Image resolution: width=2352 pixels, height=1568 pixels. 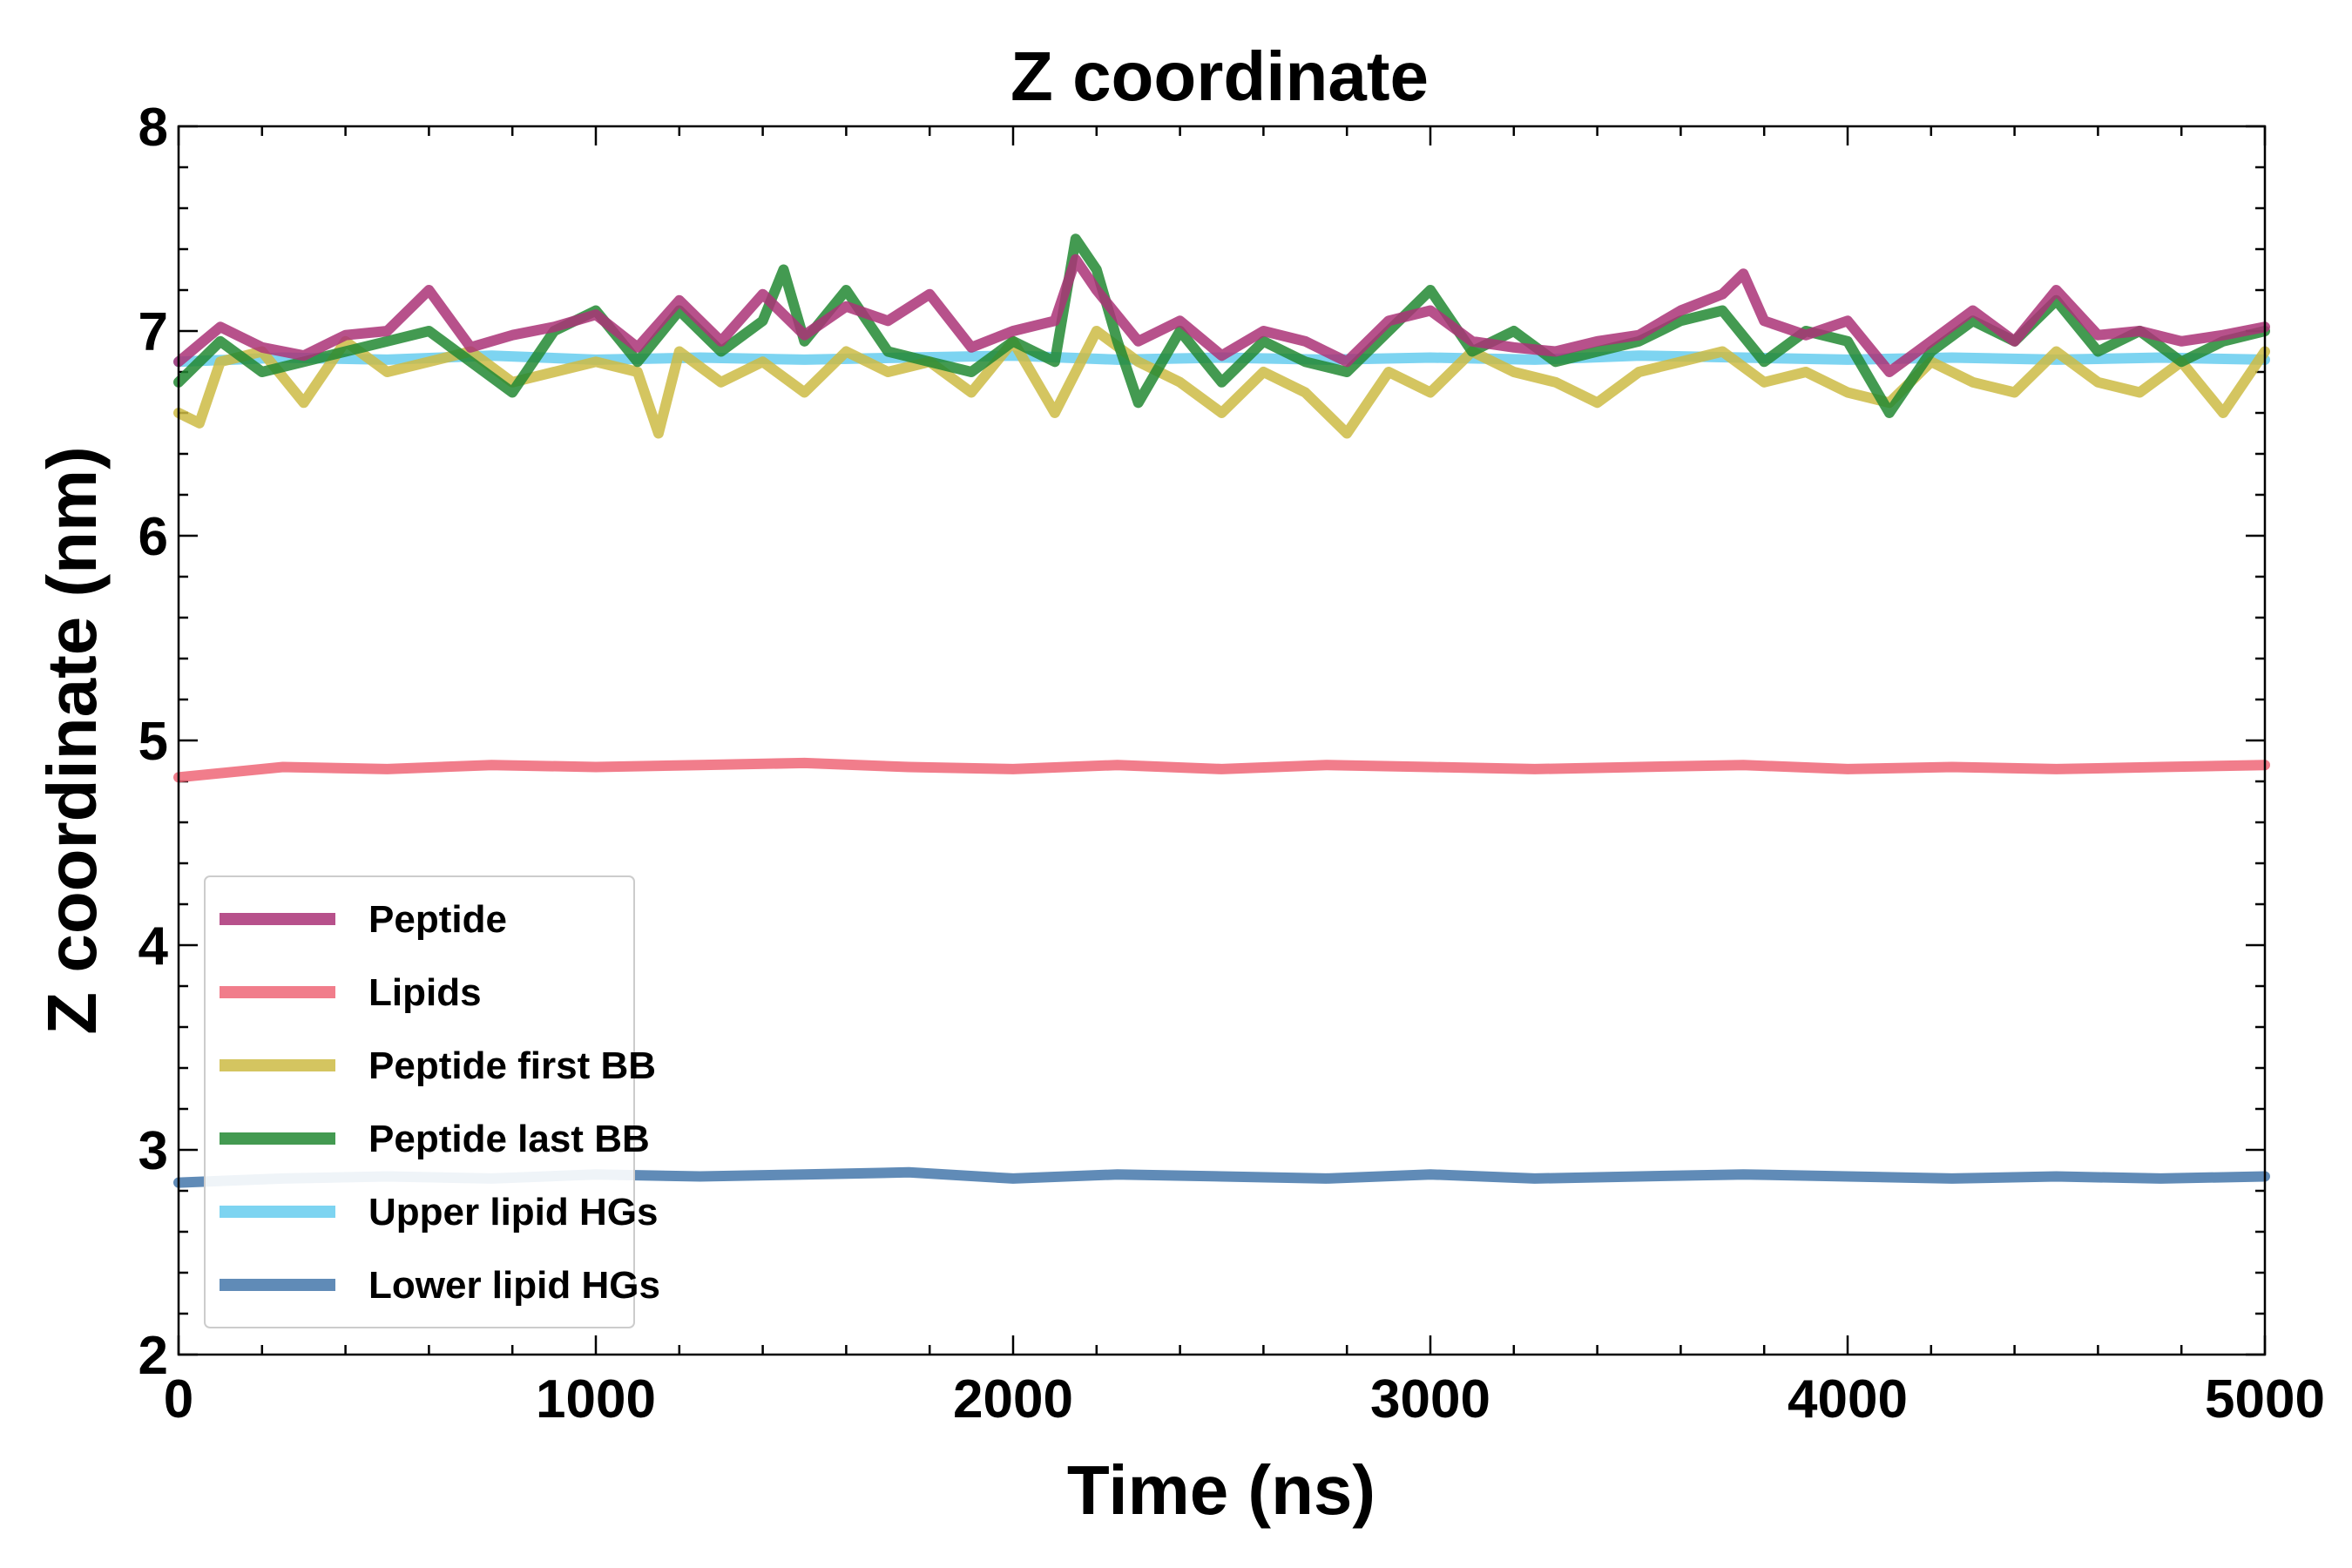 I want to click on y-tick-label: 4, so click(x=154, y=946).